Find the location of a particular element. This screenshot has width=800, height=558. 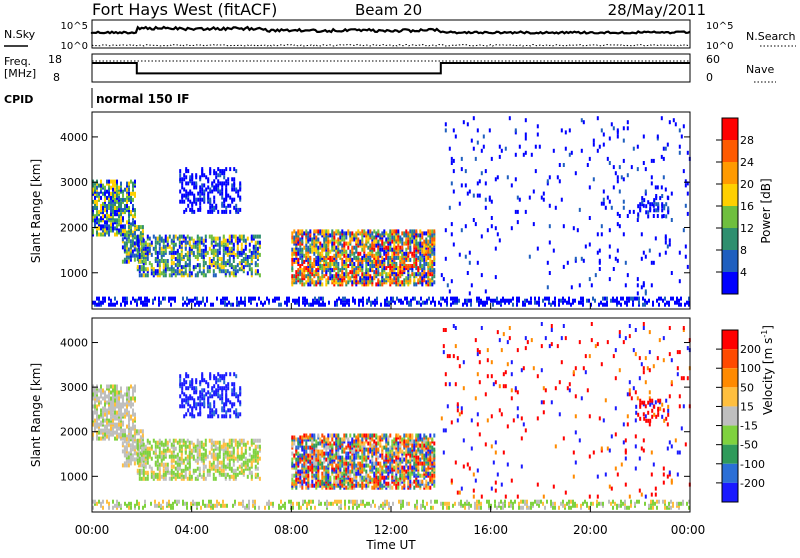

noise-search-line is located at coordinates (391, 46).